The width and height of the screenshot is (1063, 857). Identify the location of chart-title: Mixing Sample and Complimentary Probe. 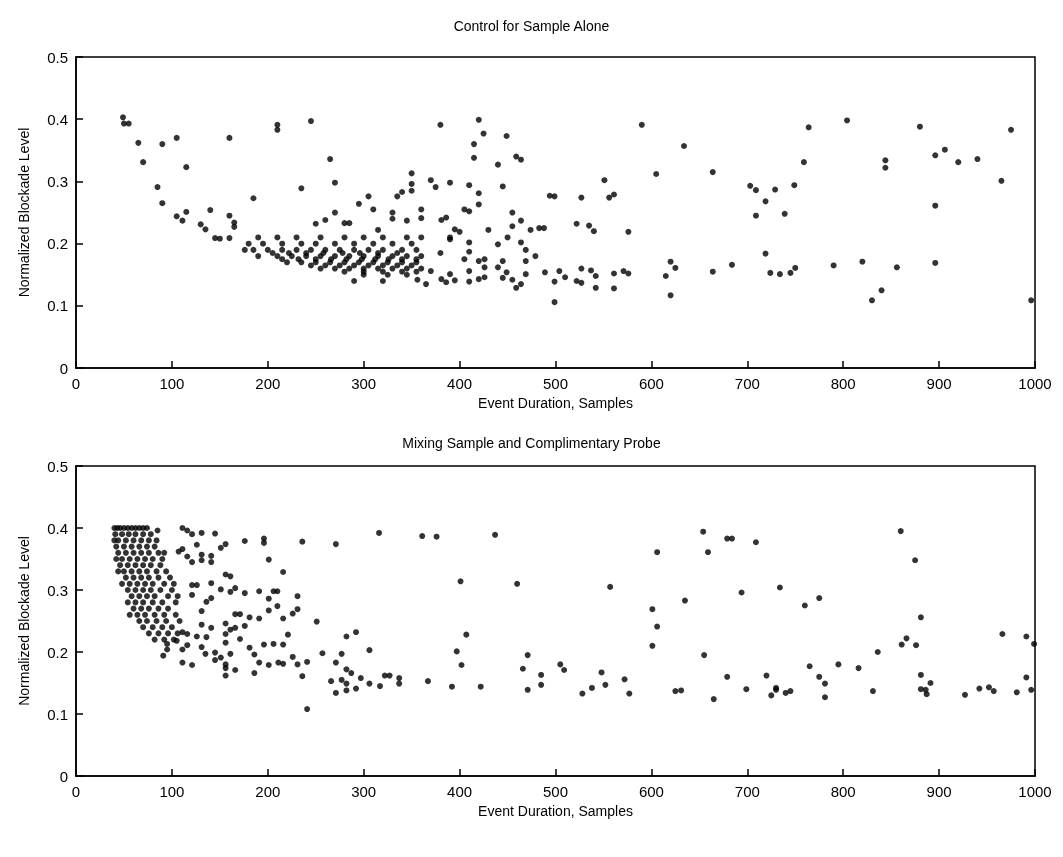
(531, 443).